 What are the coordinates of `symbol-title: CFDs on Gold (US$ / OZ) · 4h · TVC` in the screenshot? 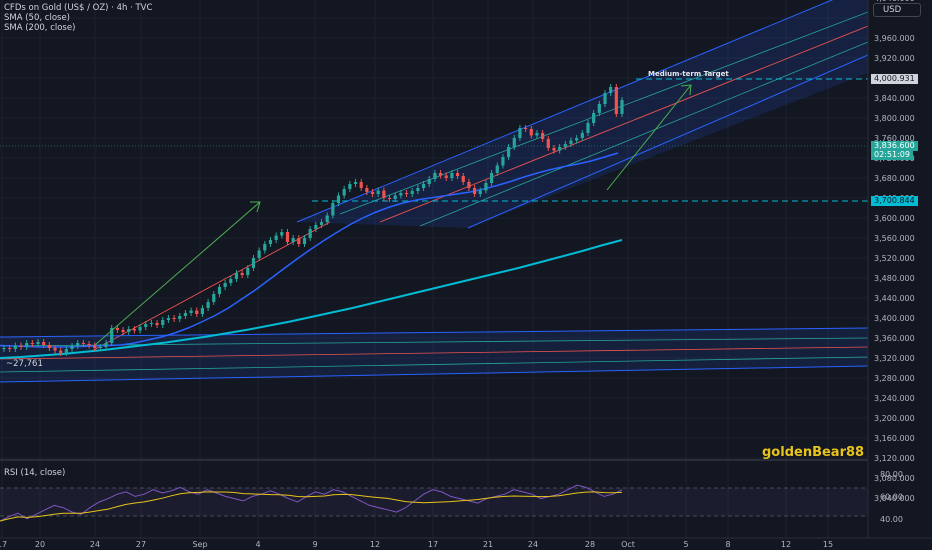 It's located at (78, 8).